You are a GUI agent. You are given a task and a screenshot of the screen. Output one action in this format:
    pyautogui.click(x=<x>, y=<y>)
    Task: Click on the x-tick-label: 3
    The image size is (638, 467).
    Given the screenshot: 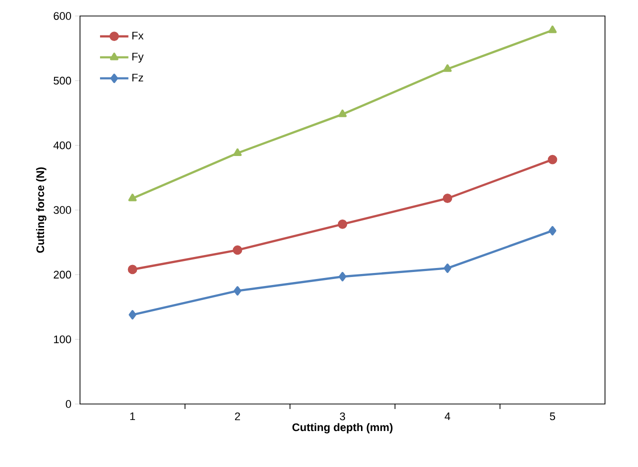 What is the action you would take?
    pyautogui.click(x=343, y=416)
    